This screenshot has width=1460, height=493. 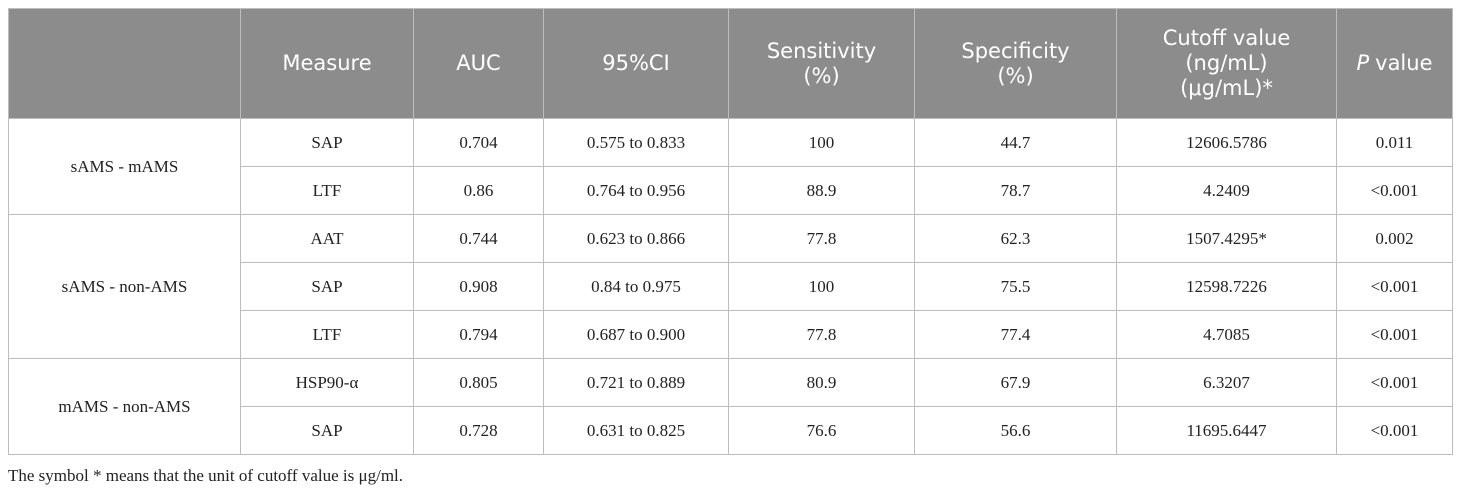 What do you see at coordinates (1015, 382) in the screenshot?
I see `table-cell: 67.9` at bounding box center [1015, 382].